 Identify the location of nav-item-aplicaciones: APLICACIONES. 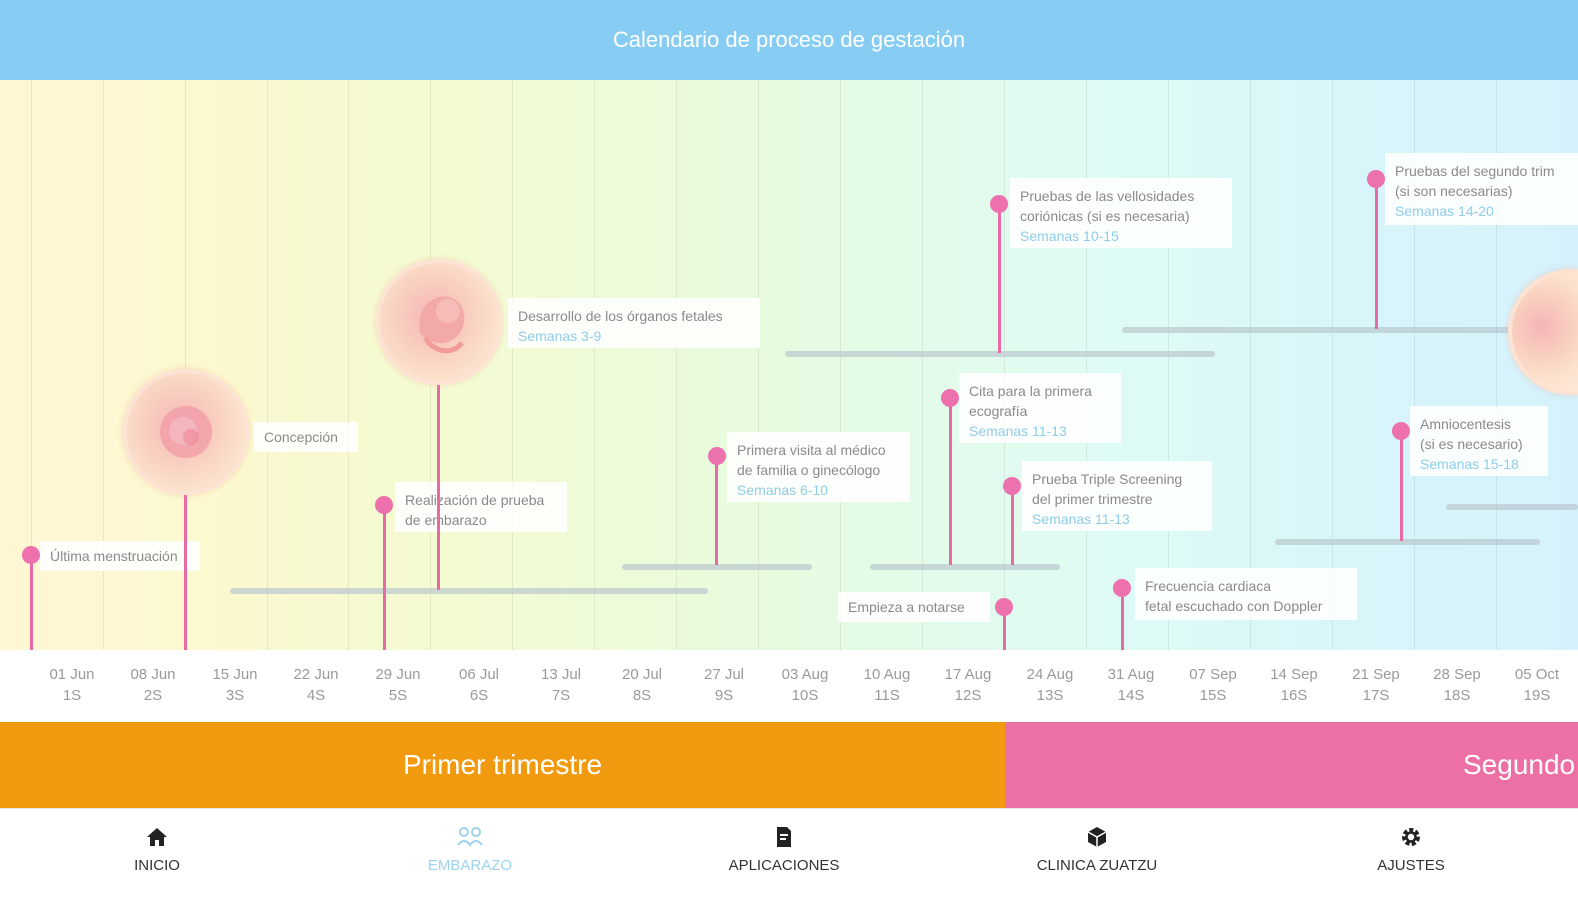
(784, 849).